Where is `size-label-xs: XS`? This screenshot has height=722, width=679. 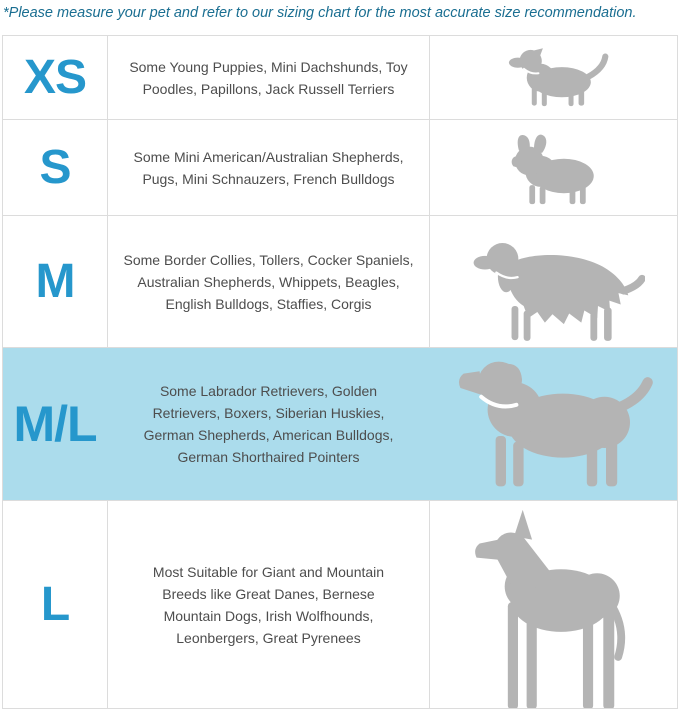
size-label-xs: XS is located at coordinates (55, 77).